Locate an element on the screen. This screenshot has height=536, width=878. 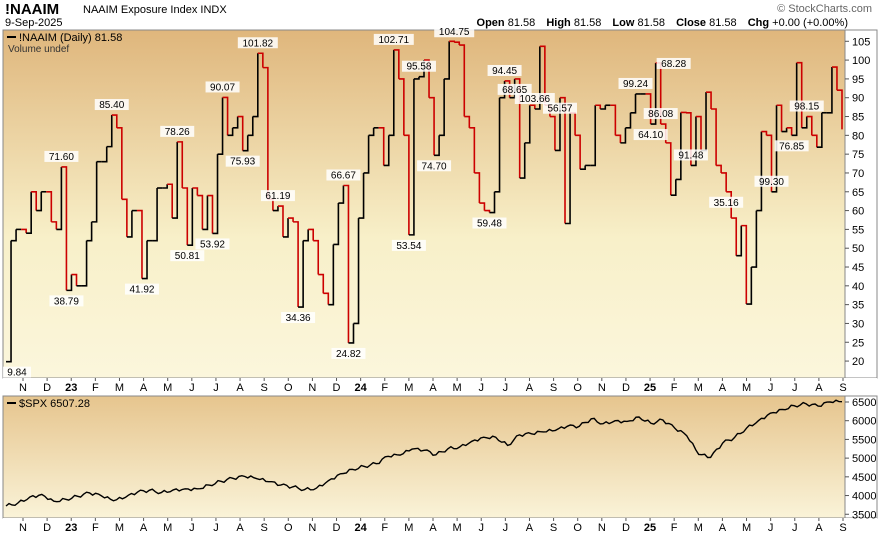
naaim-x-axis is located at coordinates (440, 386).